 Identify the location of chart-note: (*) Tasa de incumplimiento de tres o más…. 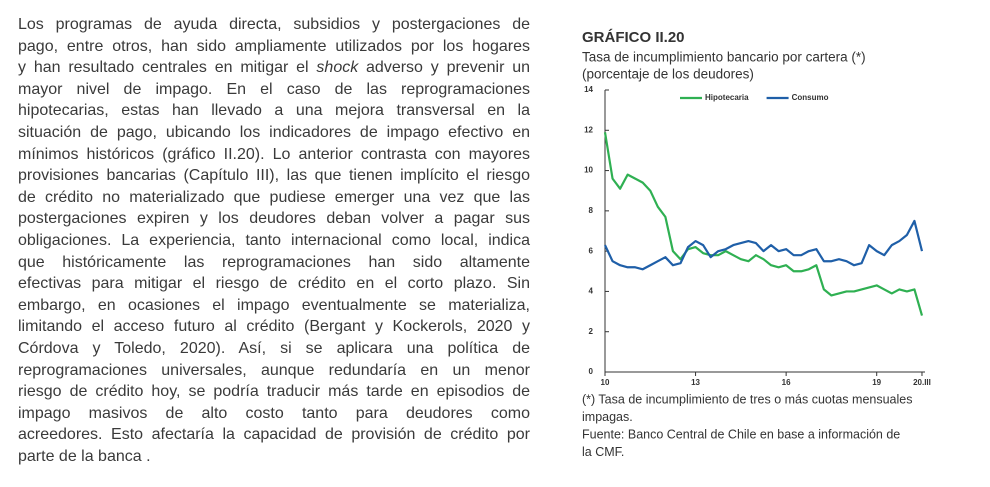
(747, 399).